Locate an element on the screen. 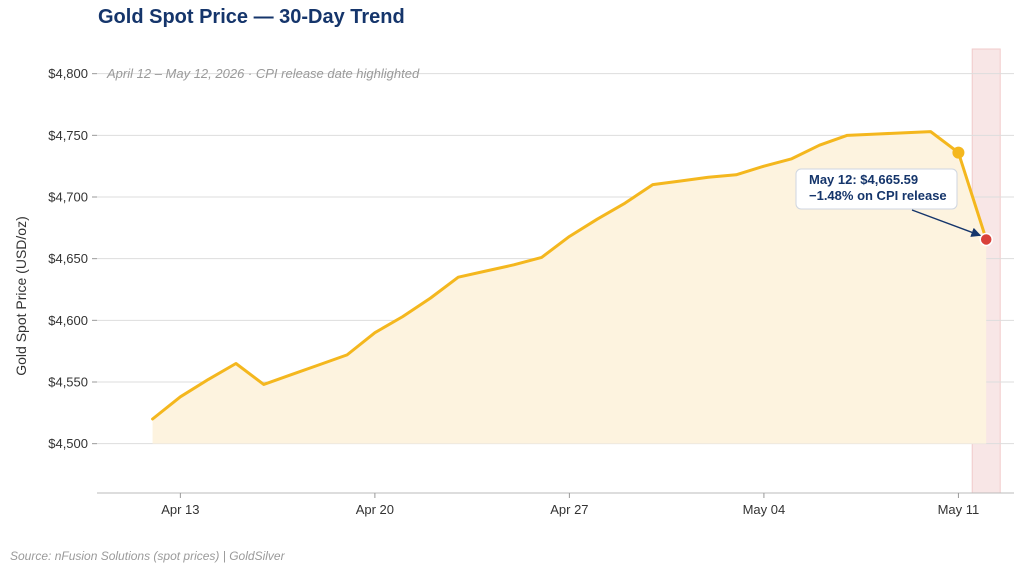 Image resolution: width=1024 pixels, height=575 pixels. y-tick-label: $4,700 is located at coordinates (68, 197).